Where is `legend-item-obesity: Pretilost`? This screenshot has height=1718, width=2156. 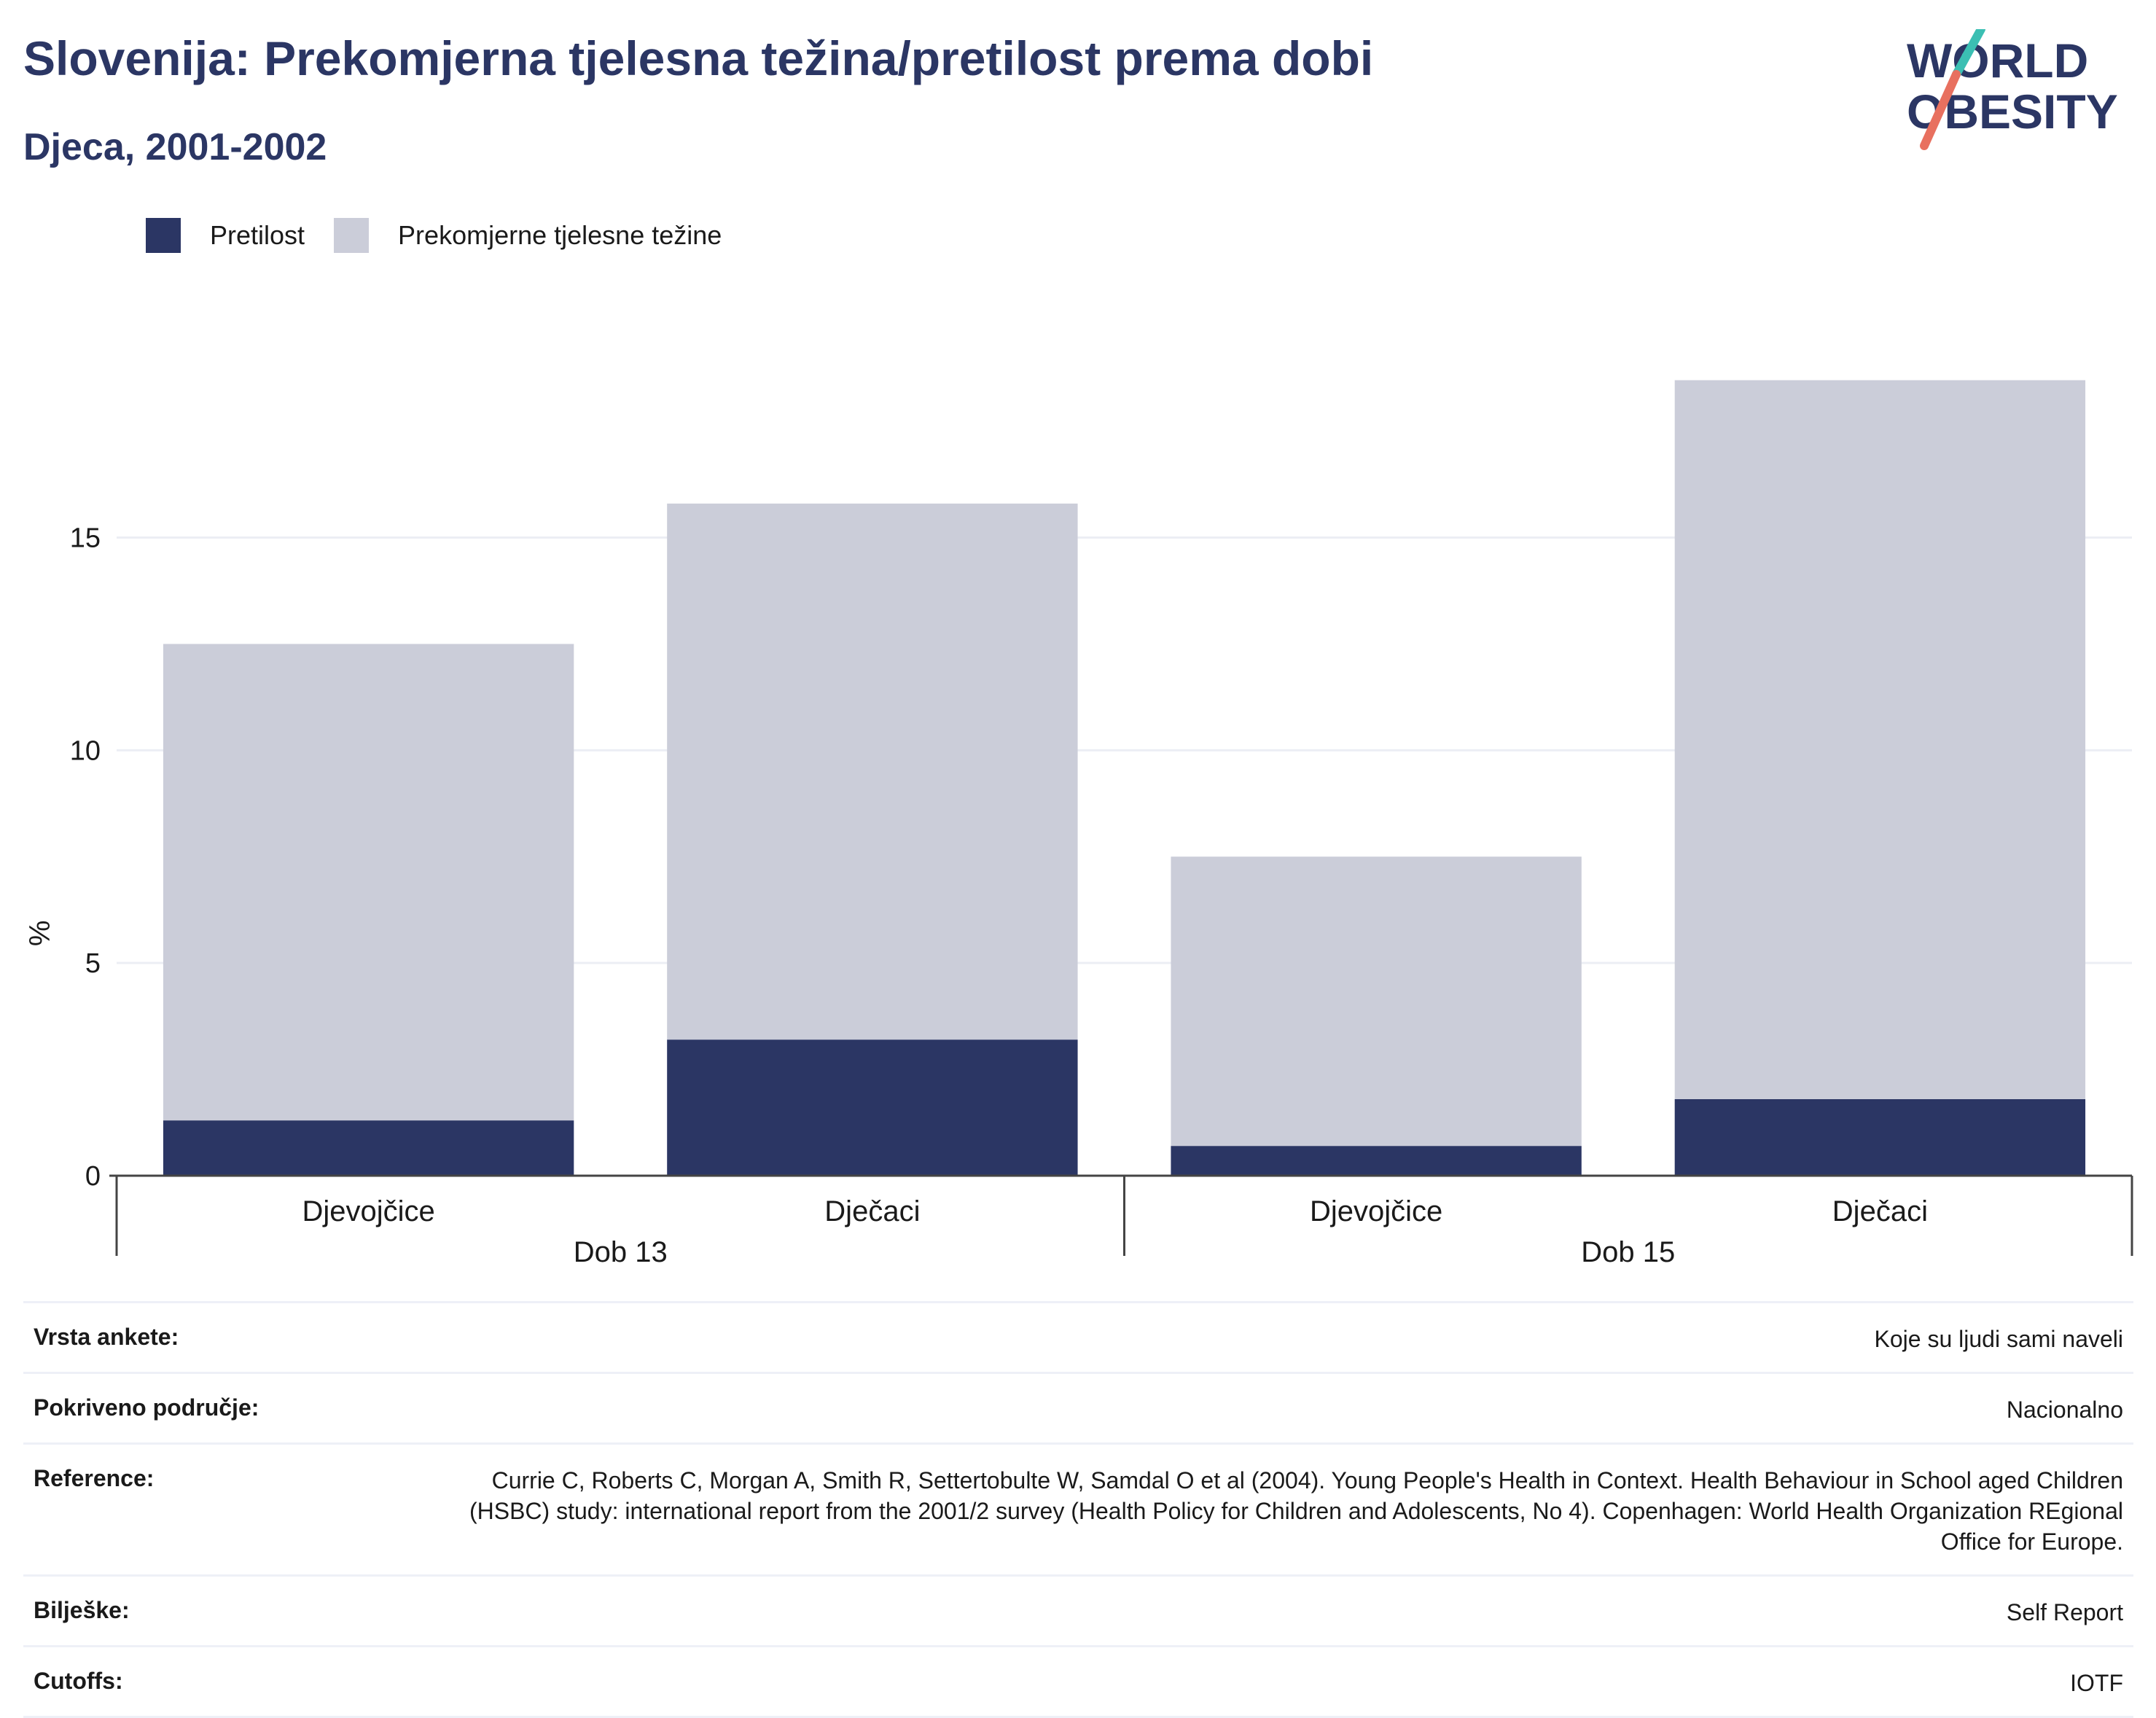
legend-item-obesity: Pretilost is located at coordinates (226, 235).